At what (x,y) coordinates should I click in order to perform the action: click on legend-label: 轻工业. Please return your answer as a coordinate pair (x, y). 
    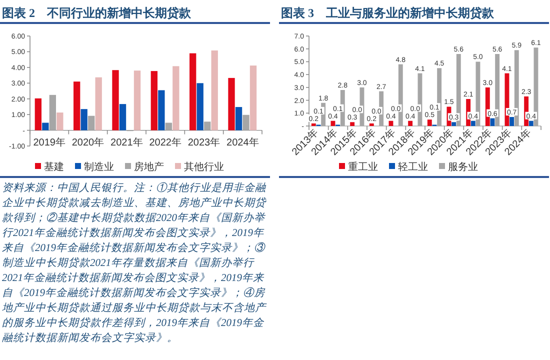
    Looking at the image, I should click on (413, 167).